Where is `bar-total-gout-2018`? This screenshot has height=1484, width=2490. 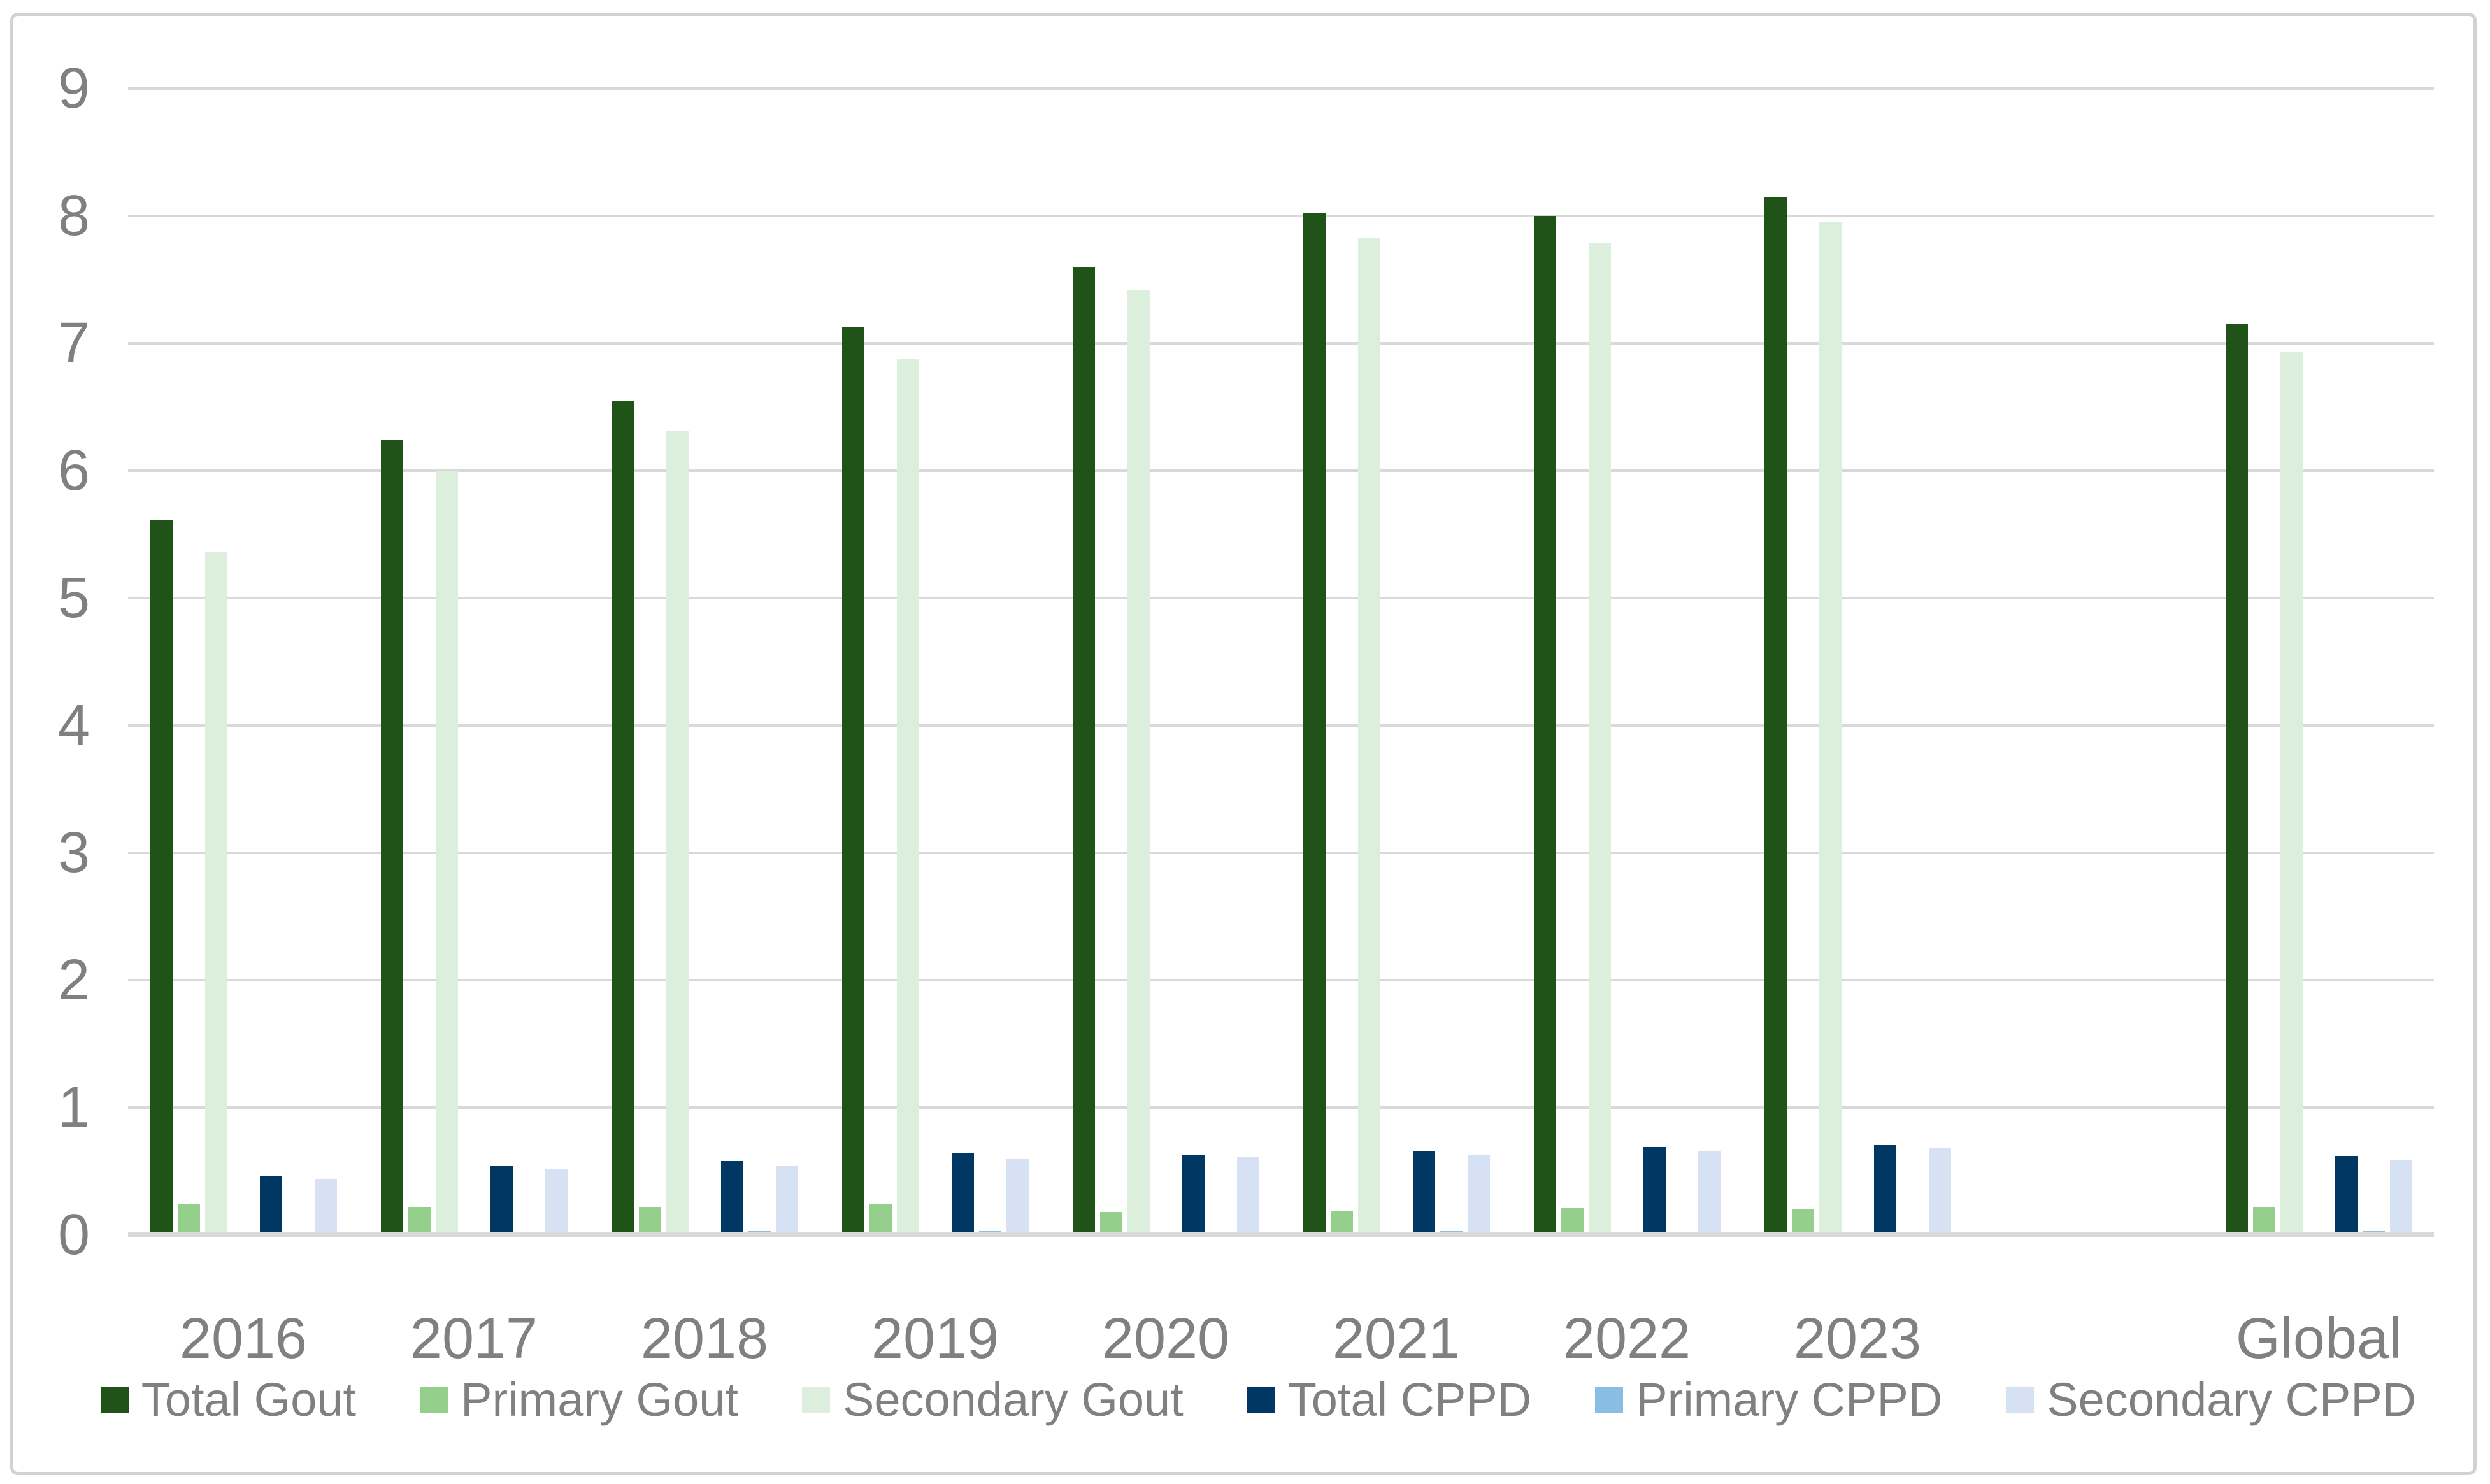
bar-total-gout-2018 is located at coordinates (622, 818).